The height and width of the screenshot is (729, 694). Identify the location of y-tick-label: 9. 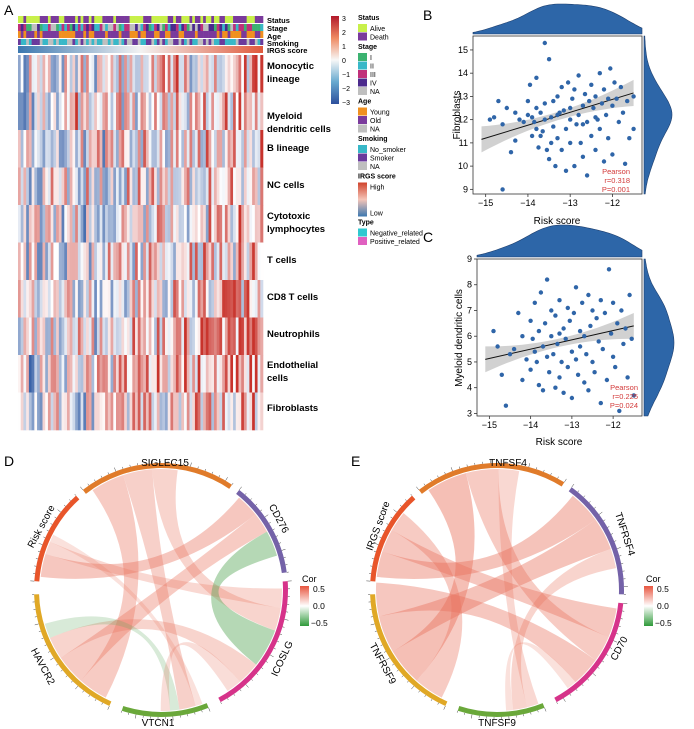
(465, 189).